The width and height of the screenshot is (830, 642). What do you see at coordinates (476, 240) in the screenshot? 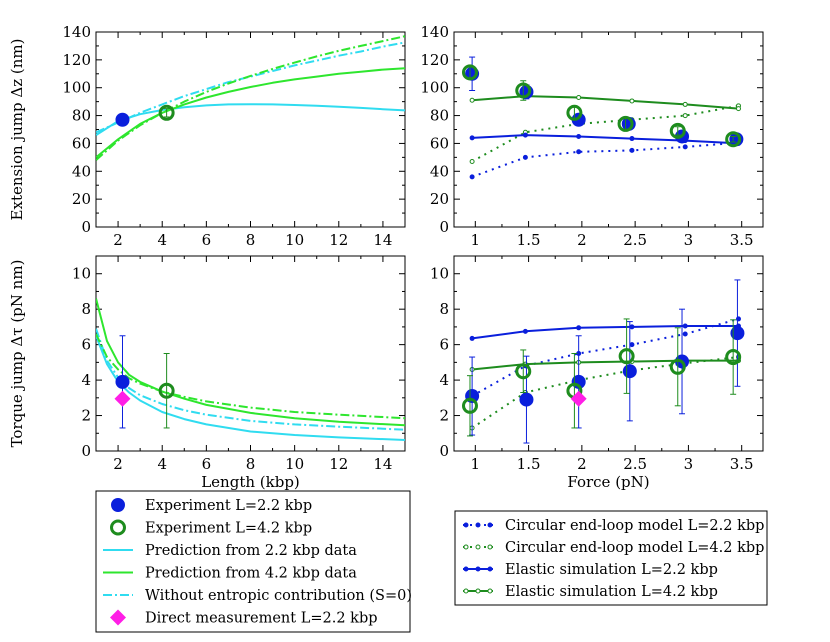
I see `x-tick-label: 1` at bounding box center [476, 240].